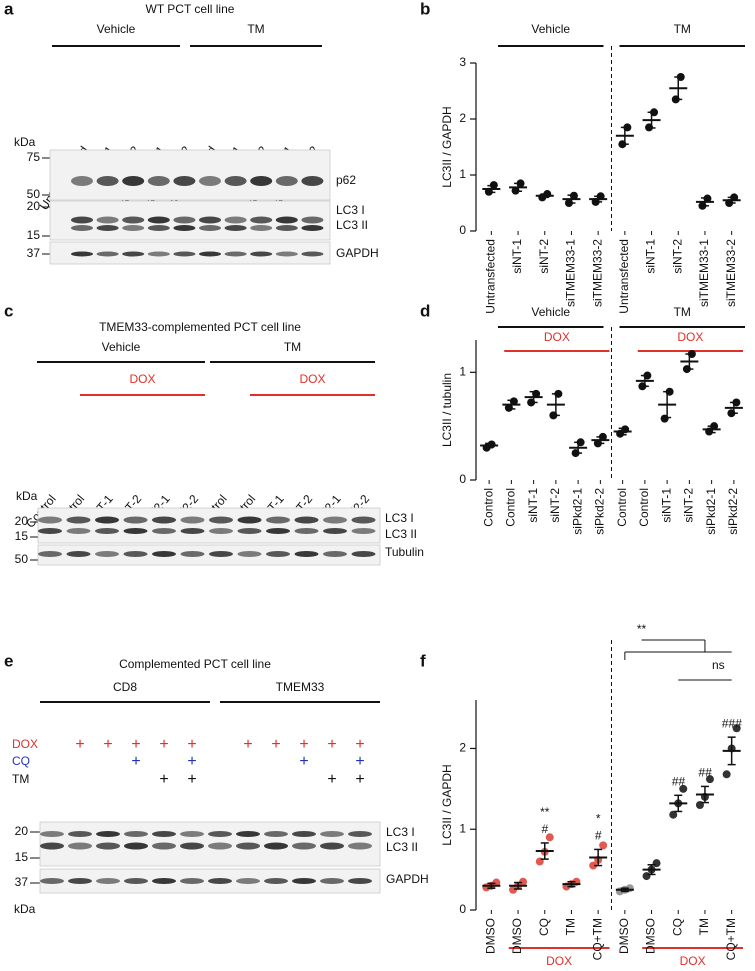 This screenshot has height=971, width=755. I want to click on x-tick-label: Untransfected, so click(491, 276).